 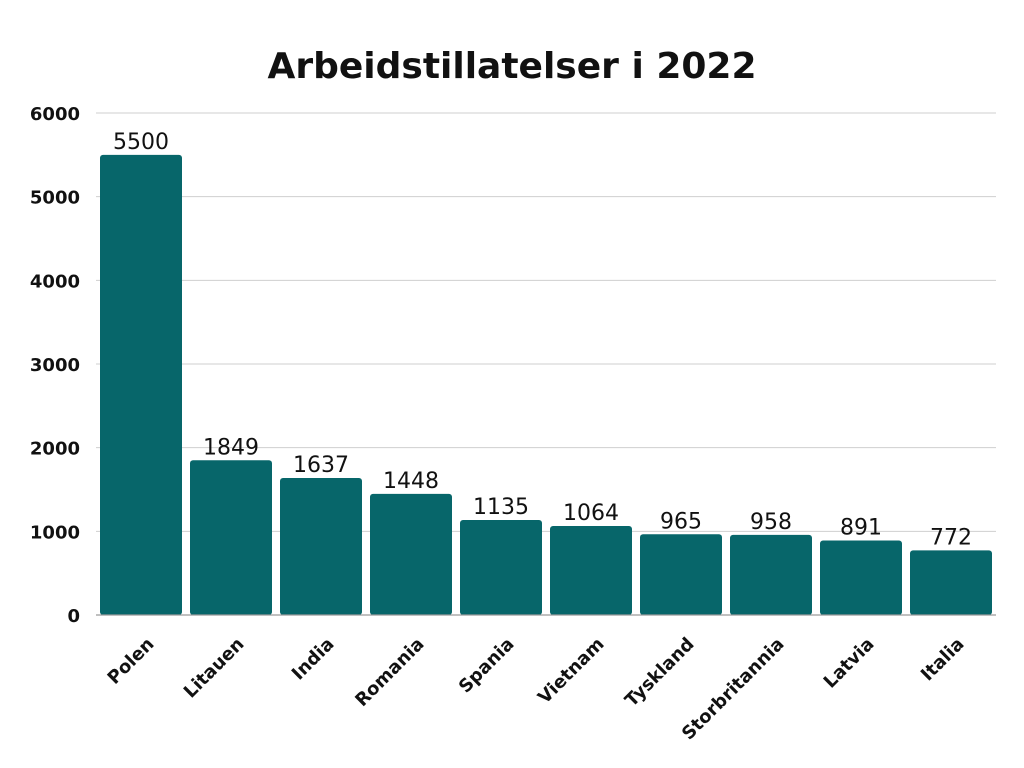 What do you see at coordinates (501, 567) in the screenshot?
I see `bar-spania` at bounding box center [501, 567].